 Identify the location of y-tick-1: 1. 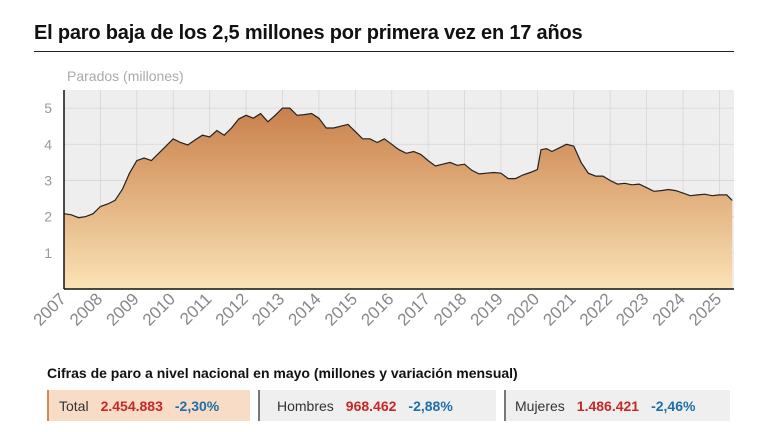
(48, 253).